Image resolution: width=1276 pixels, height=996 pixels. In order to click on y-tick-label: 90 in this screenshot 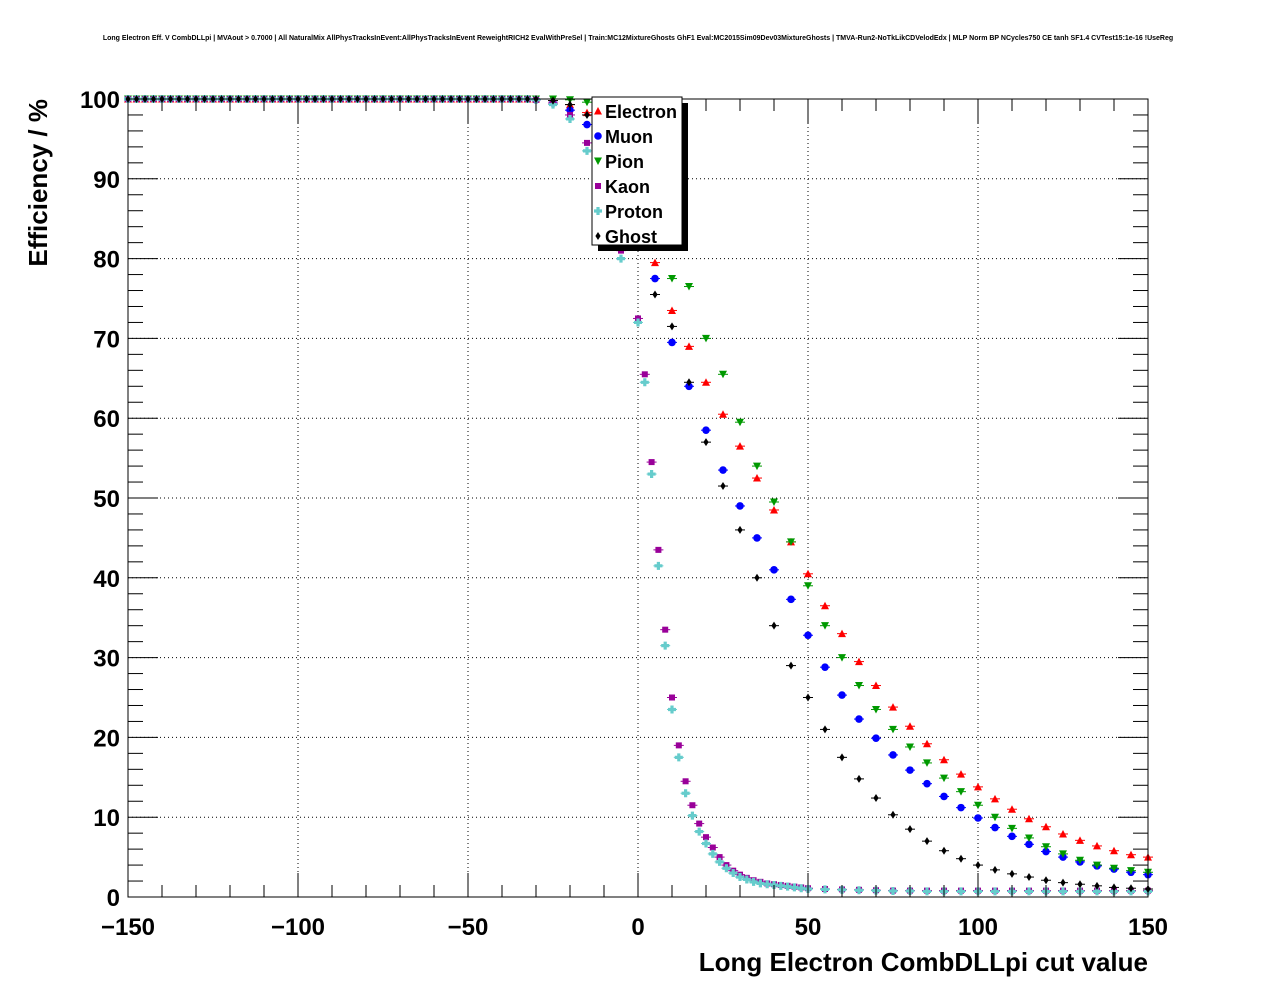, I will do `click(106, 180)`.